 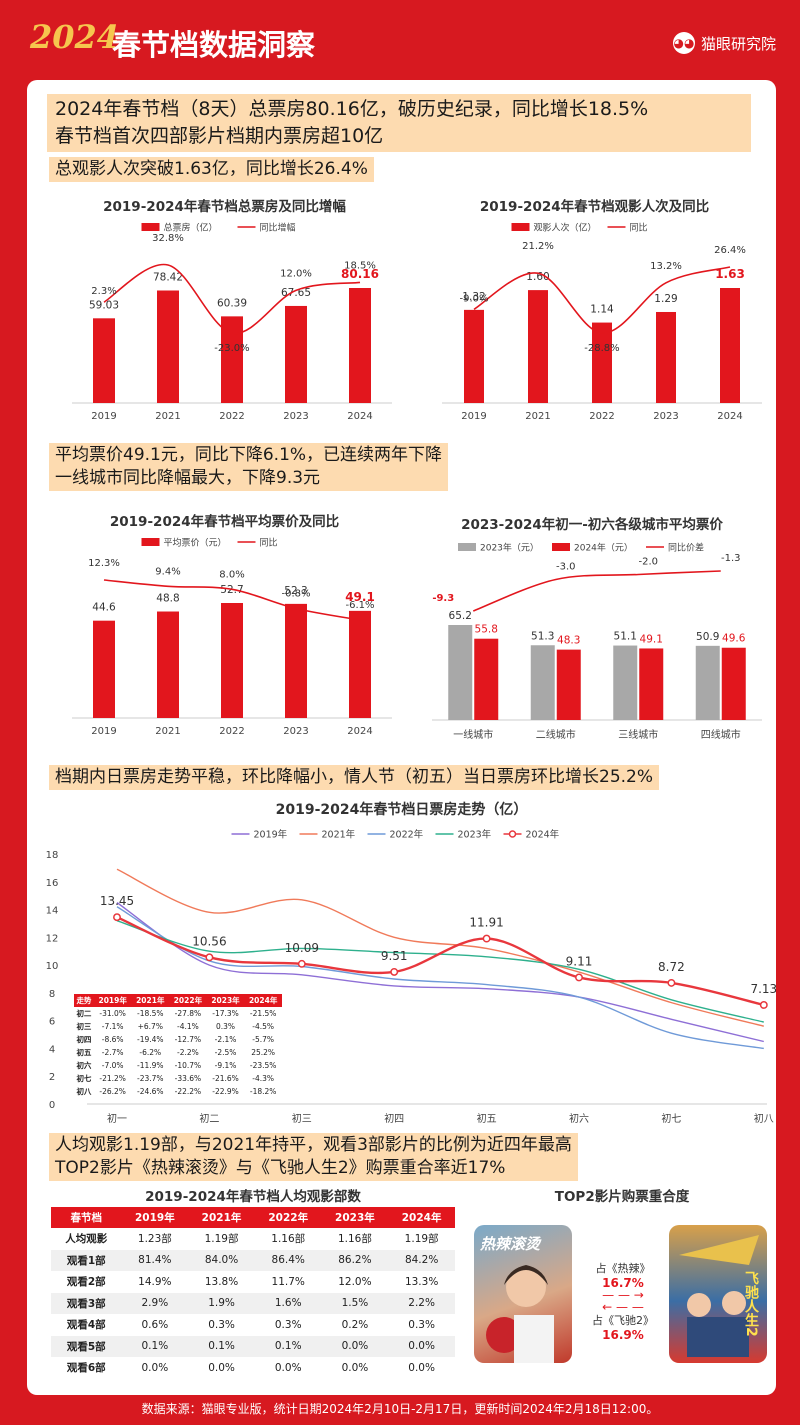 What do you see at coordinates (738, 43) in the screenshot?
I see `logo-text: 猫眼研究院` at bounding box center [738, 43].